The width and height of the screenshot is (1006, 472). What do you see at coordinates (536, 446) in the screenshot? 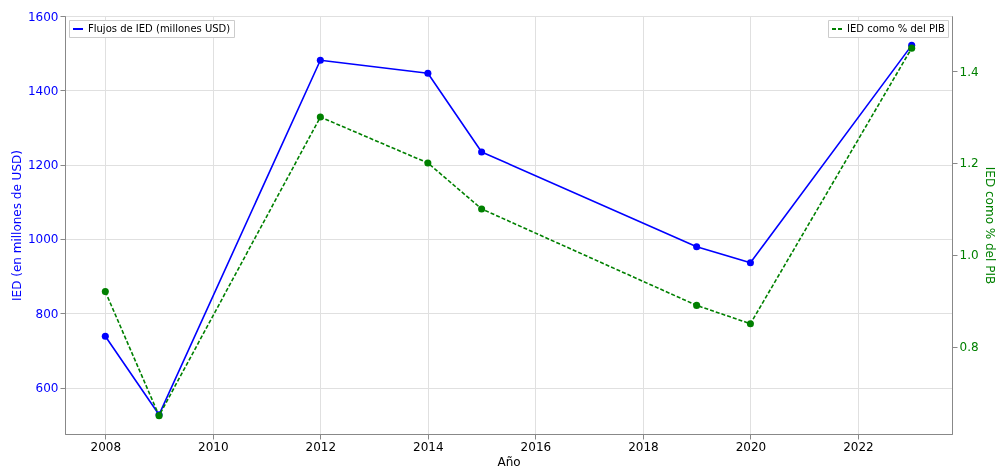
I see `x-tick-label: 2016` at bounding box center [536, 446].